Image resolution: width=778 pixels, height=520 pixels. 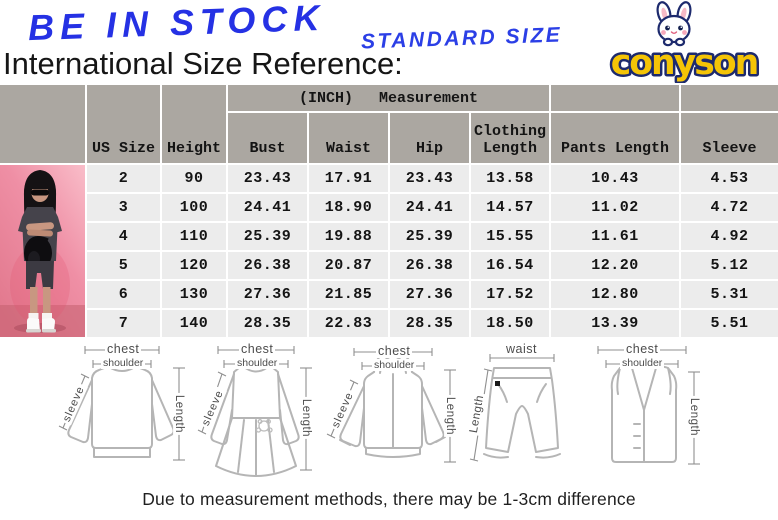 I want to click on table-cell: 7, so click(x=123, y=323).